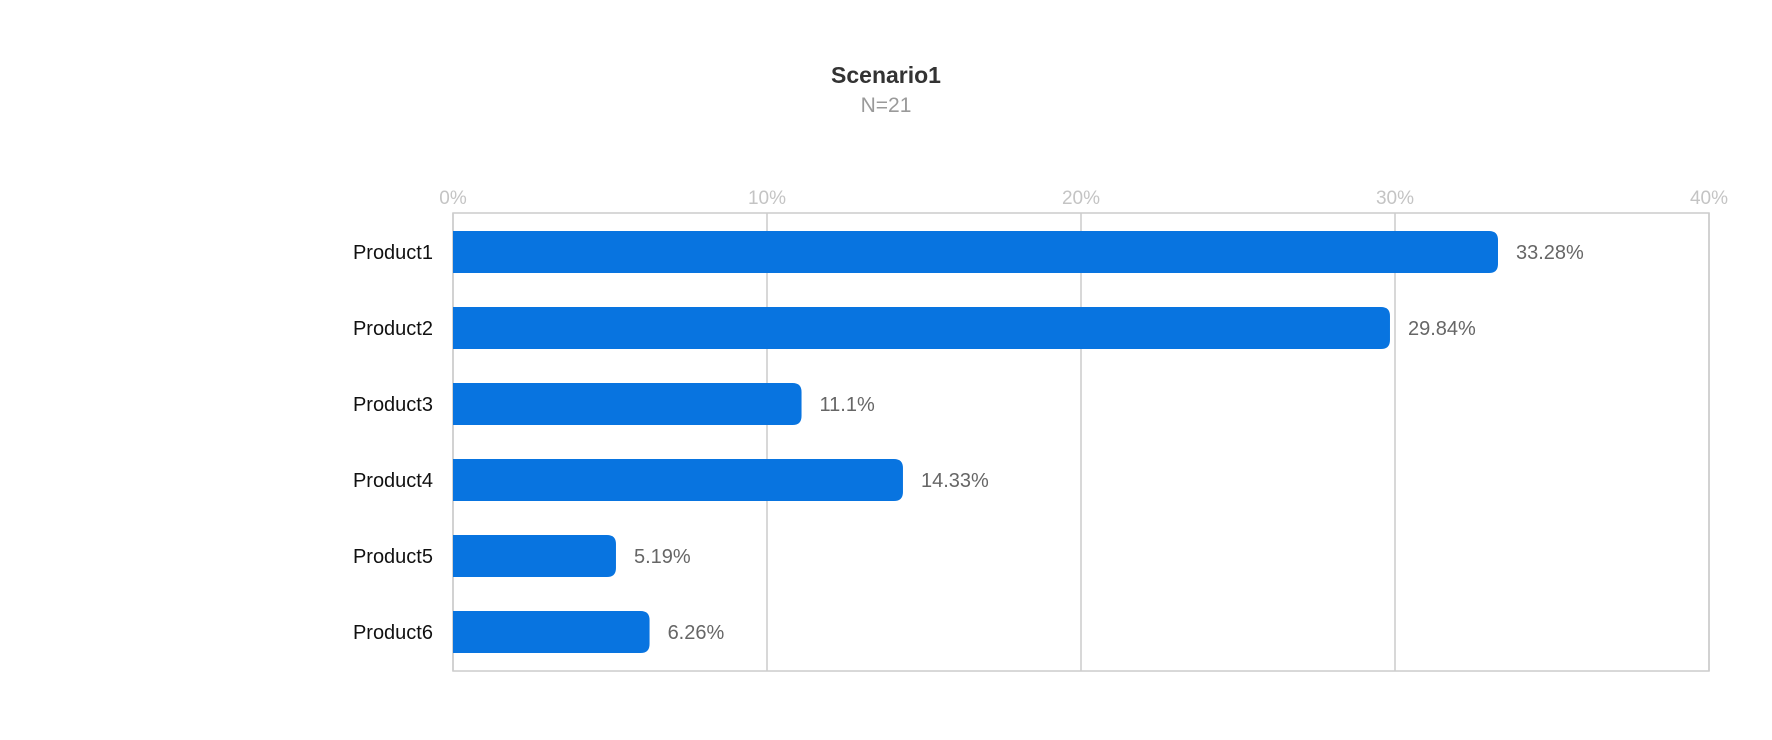  What do you see at coordinates (1081, 198) in the screenshot?
I see `x-tick-label: 20%` at bounding box center [1081, 198].